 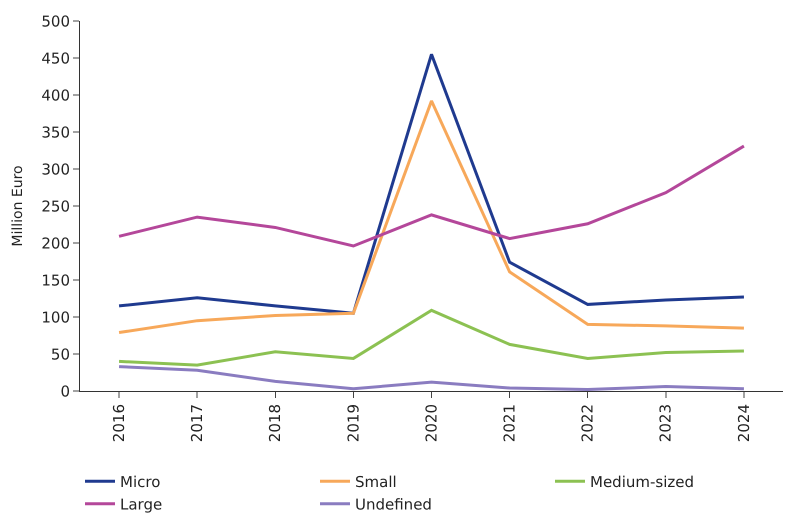 What do you see at coordinates (197, 423) in the screenshot?
I see `x-tick-label: 2017` at bounding box center [197, 423].